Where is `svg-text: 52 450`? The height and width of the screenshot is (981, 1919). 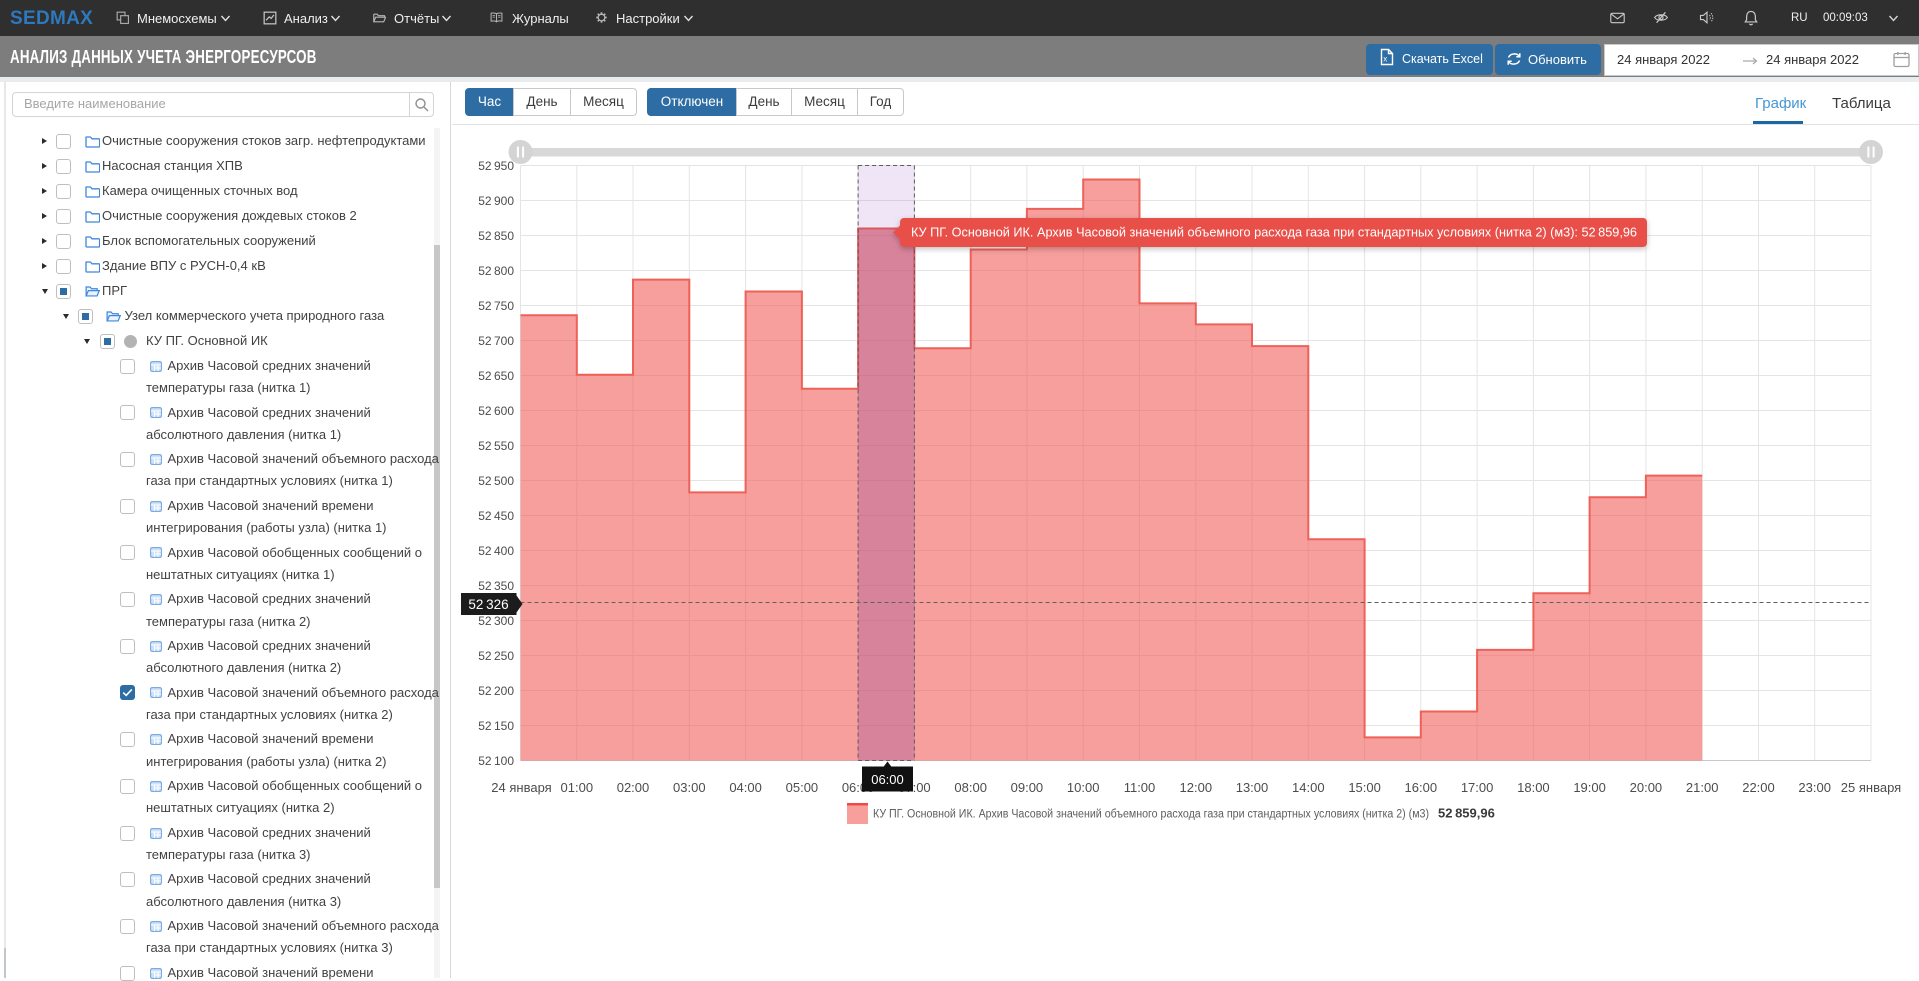
svg-text: 52 450 is located at coordinates (496, 516).